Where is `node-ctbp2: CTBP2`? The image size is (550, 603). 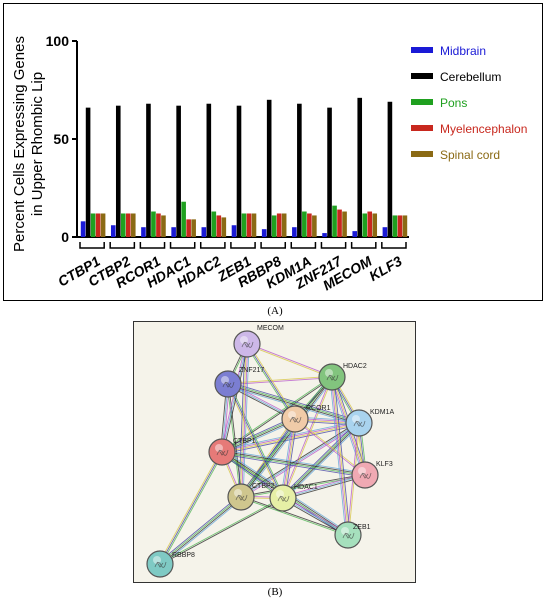 node-ctbp2: CTBP2 is located at coordinates (251, 497).